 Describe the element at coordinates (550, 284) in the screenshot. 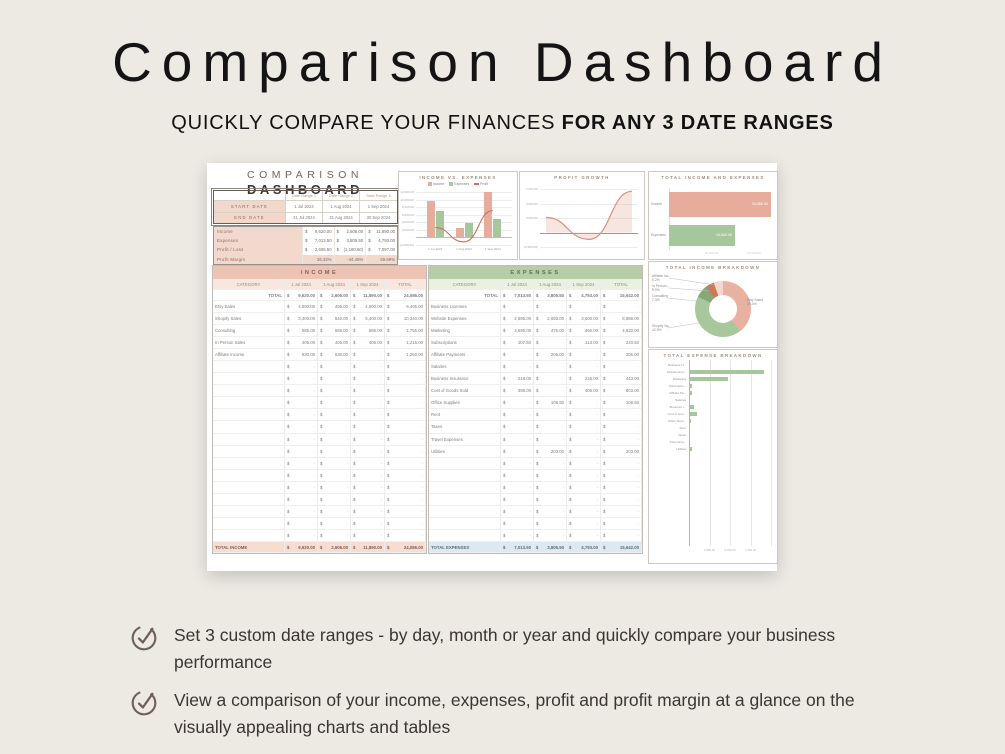

I see `column-header: 1 Aug 2024` at that location.